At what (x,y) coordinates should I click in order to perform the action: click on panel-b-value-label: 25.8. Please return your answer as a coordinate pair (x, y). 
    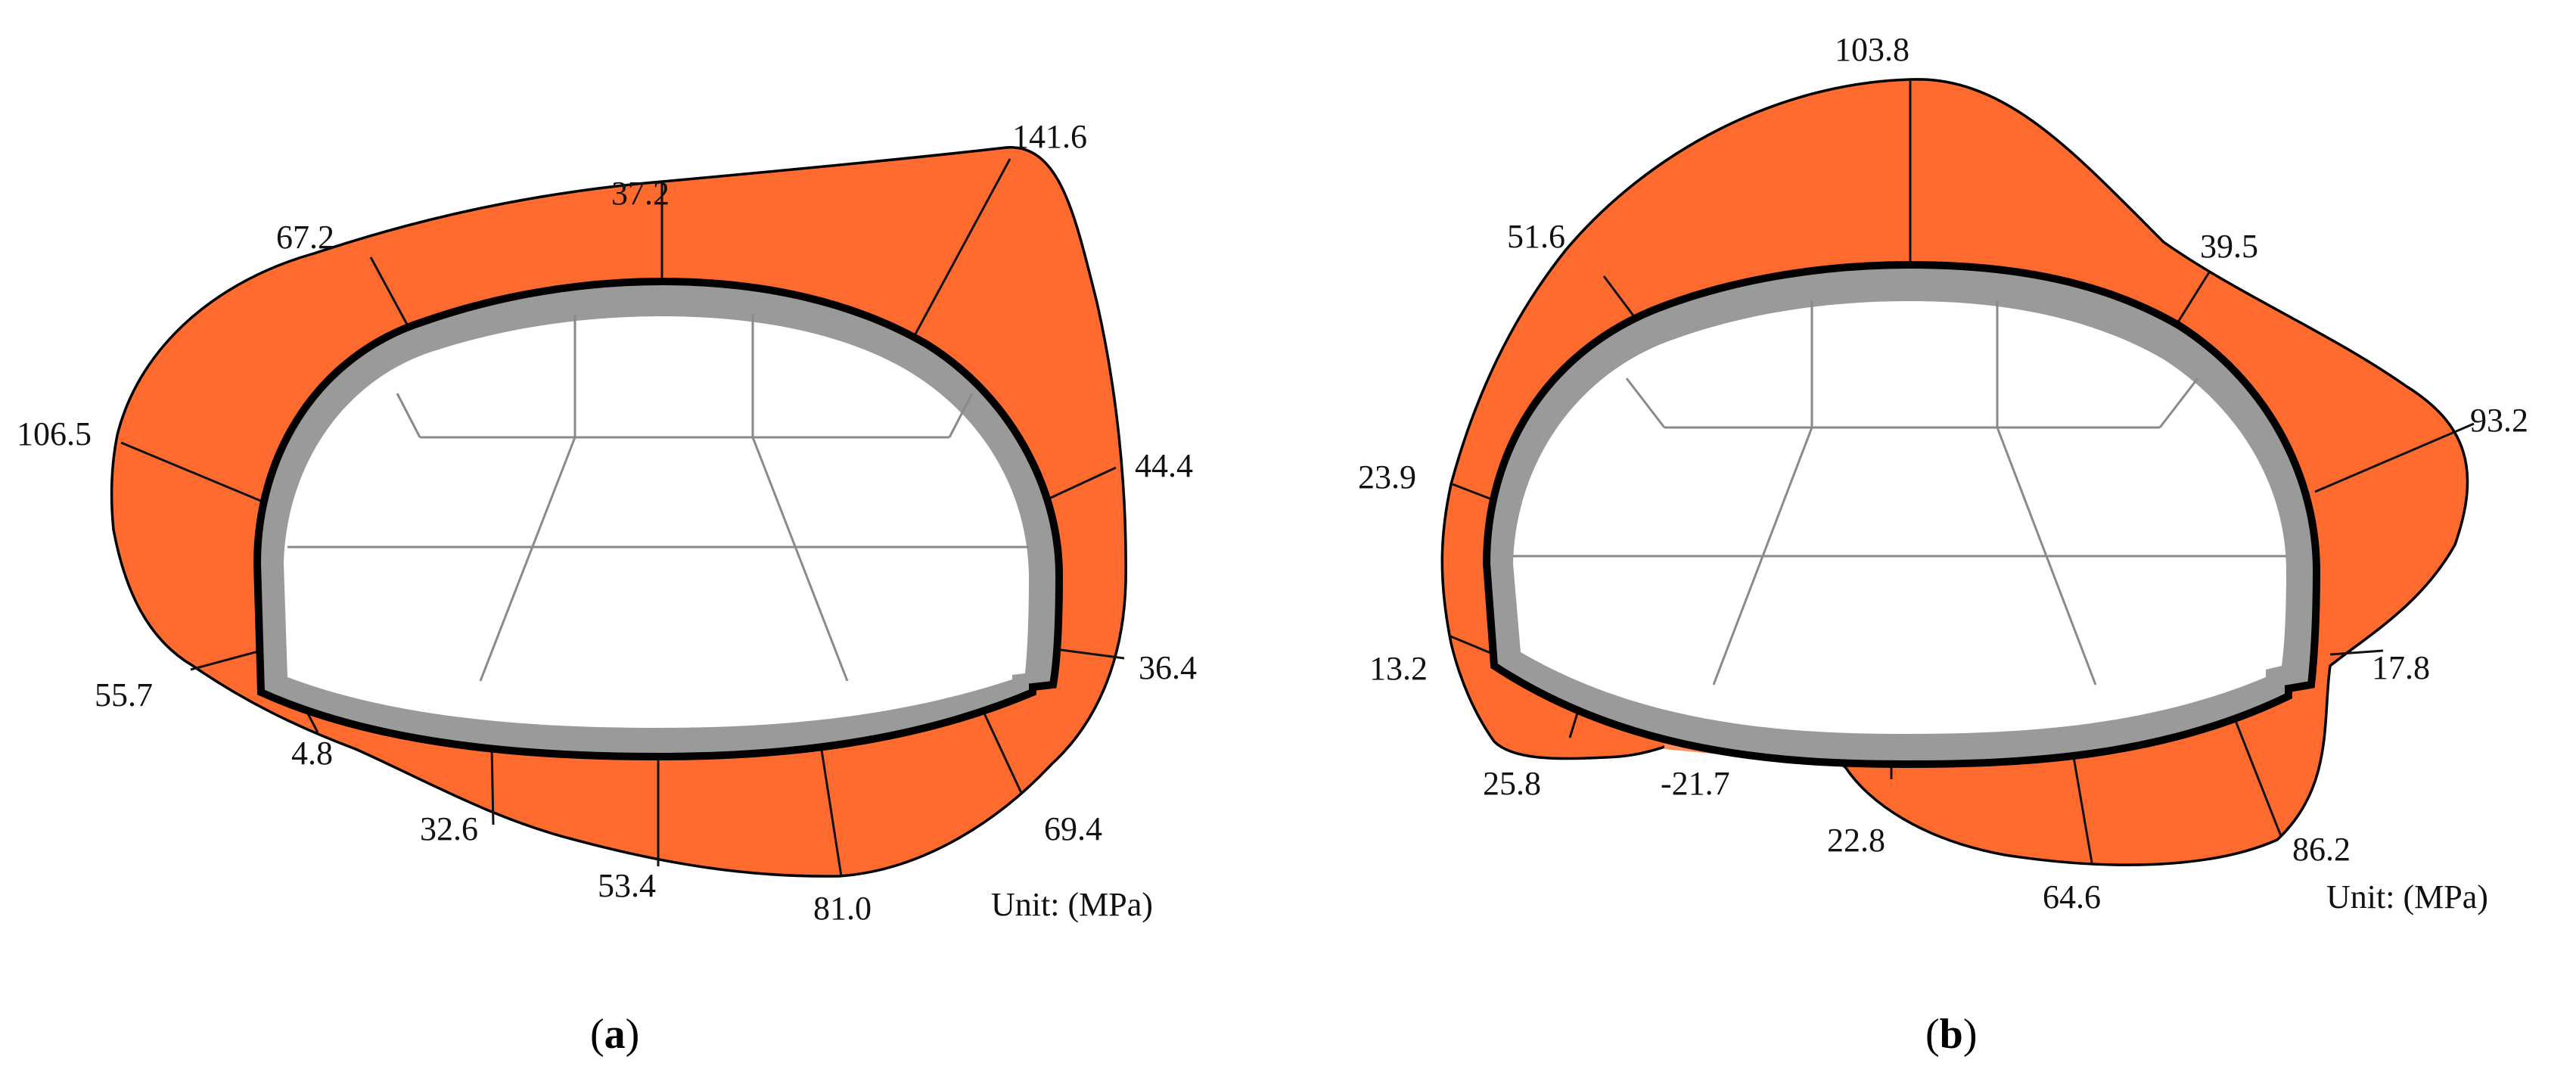
    Looking at the image, I should click on (1512, 783).